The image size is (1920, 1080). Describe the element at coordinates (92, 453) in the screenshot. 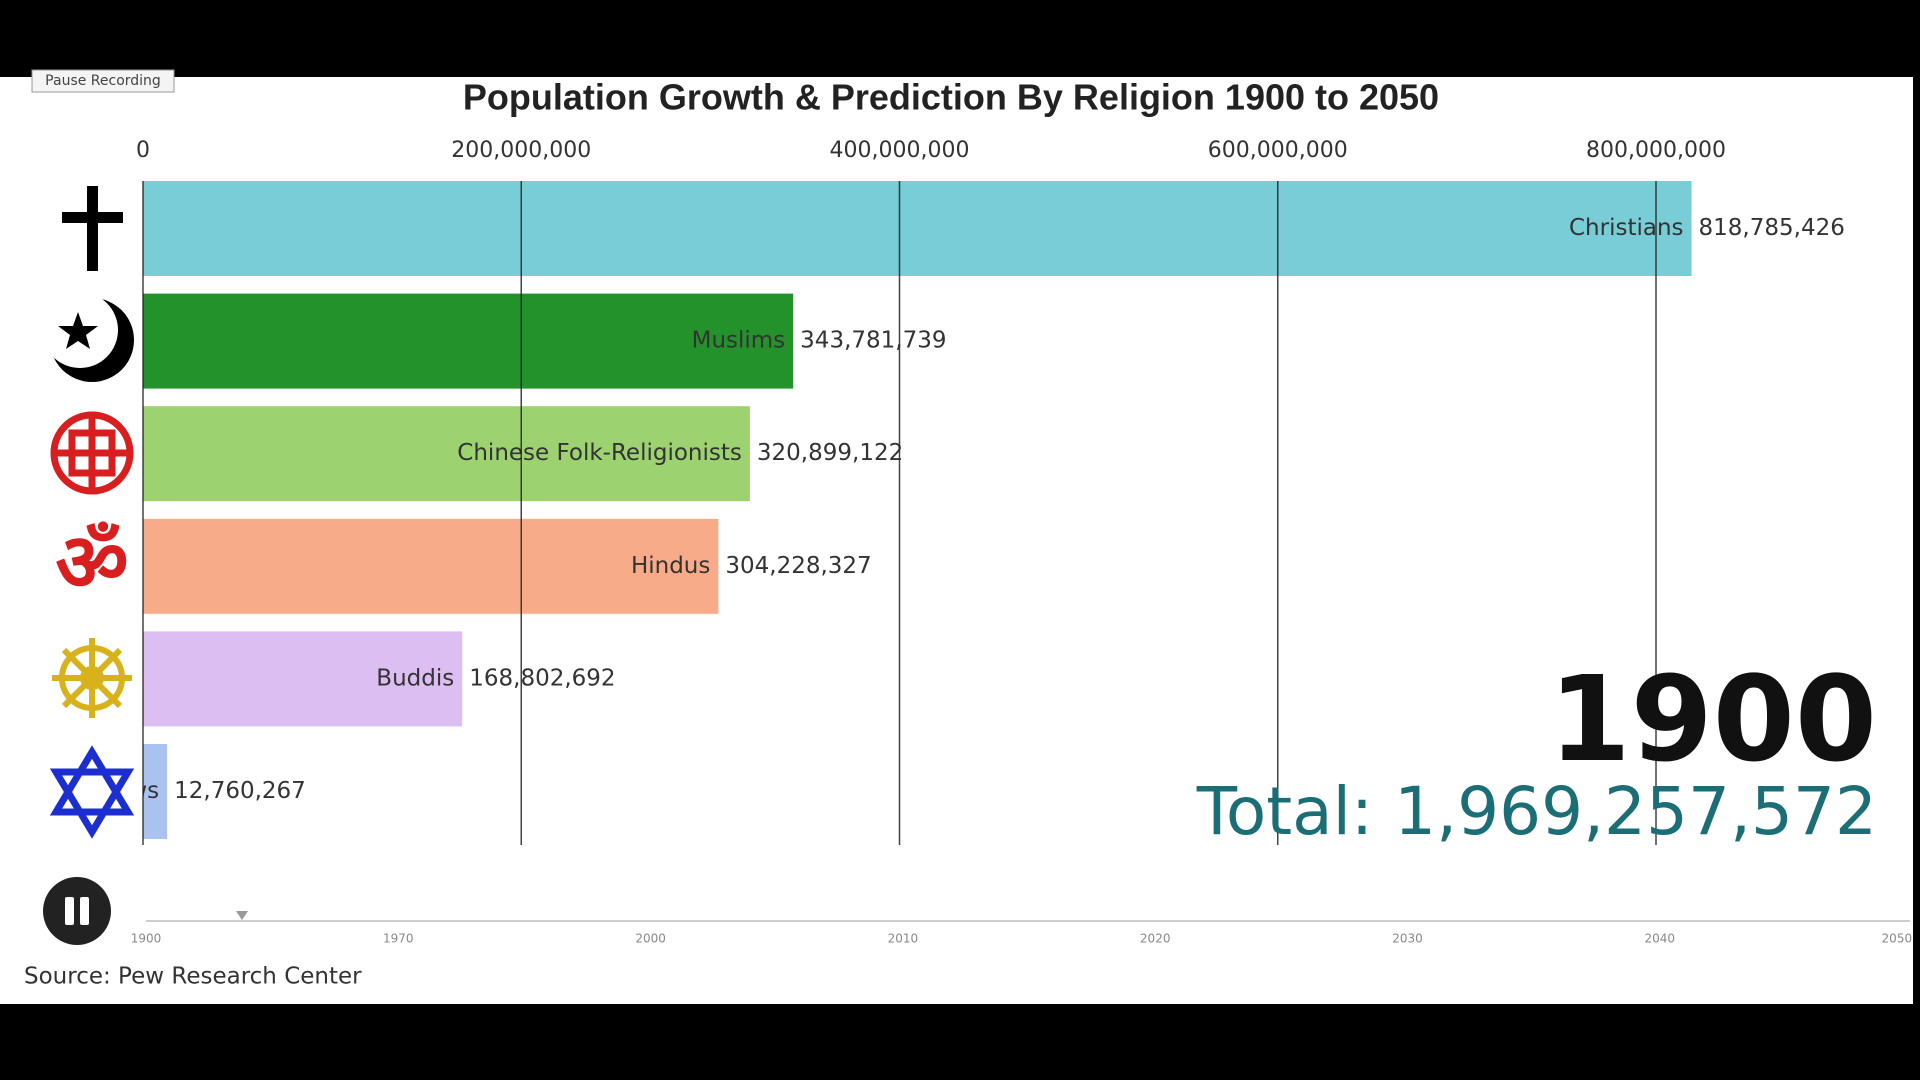

I see `folk-icon` at that location.